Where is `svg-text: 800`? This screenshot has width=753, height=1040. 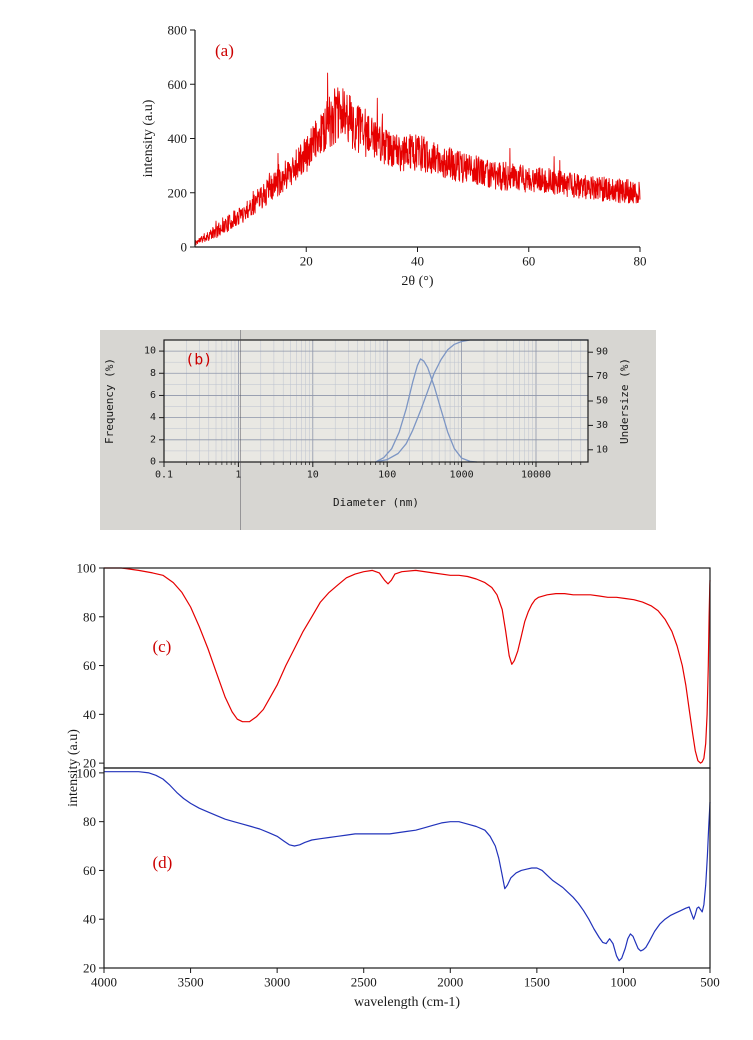
svg-text: 800 is located at coordinates (178, 30).